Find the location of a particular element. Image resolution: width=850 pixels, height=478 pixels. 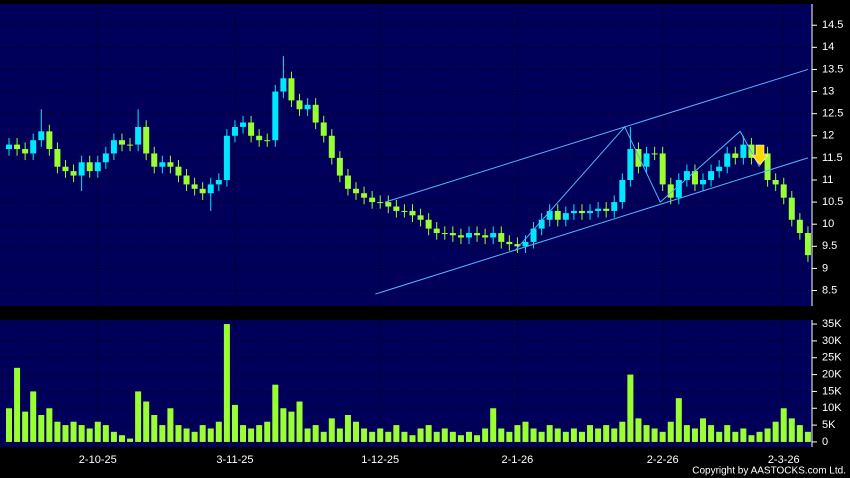

y-tick-label: 0 is located at coordinates (825, 442).